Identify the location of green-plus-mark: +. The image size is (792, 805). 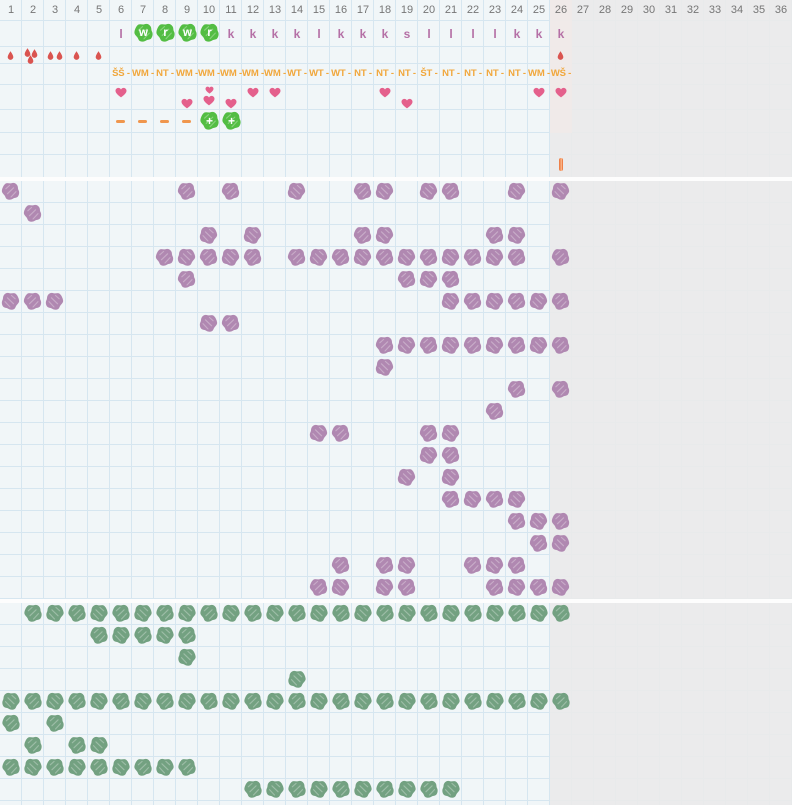
(231, 121).